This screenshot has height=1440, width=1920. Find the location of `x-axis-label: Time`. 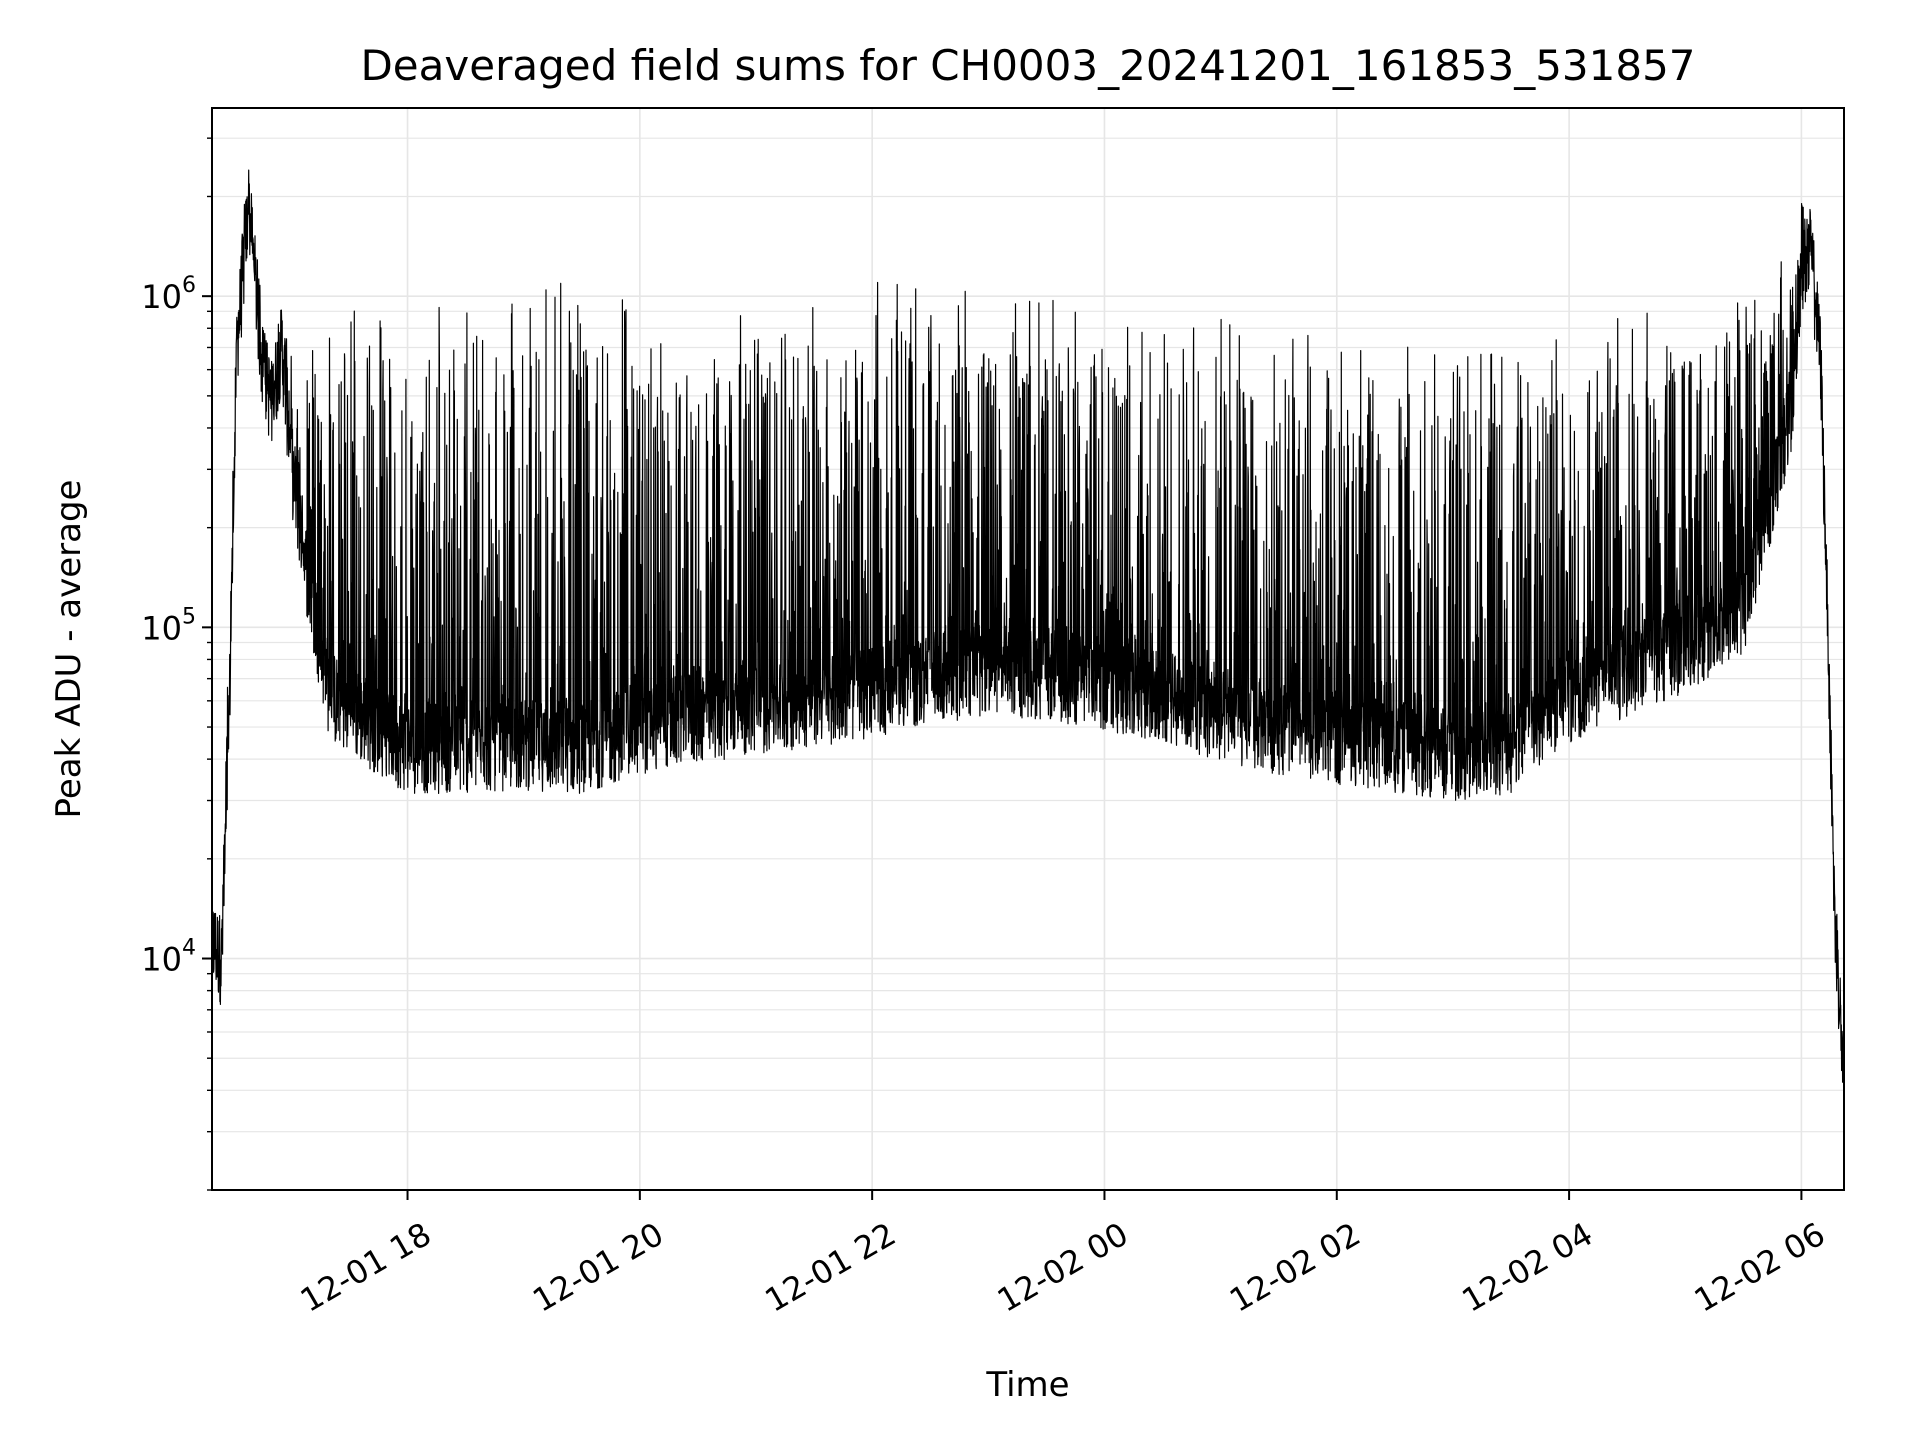

x-axis-label: Time is located at coordinates (1027, 1385).